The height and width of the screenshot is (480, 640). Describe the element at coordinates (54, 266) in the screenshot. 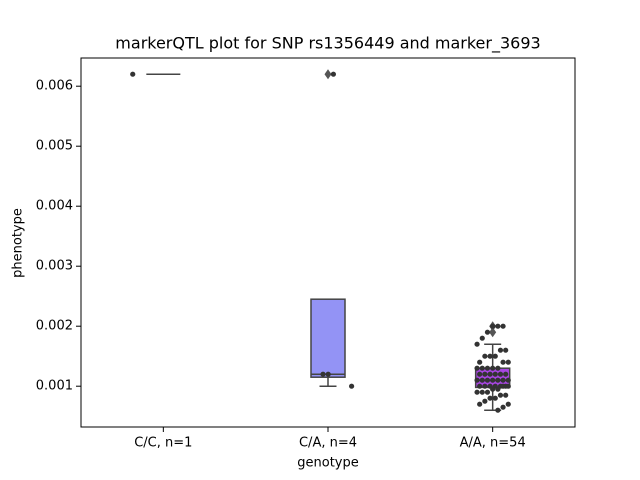

I see `y-tick-label: 0.003` at that location.